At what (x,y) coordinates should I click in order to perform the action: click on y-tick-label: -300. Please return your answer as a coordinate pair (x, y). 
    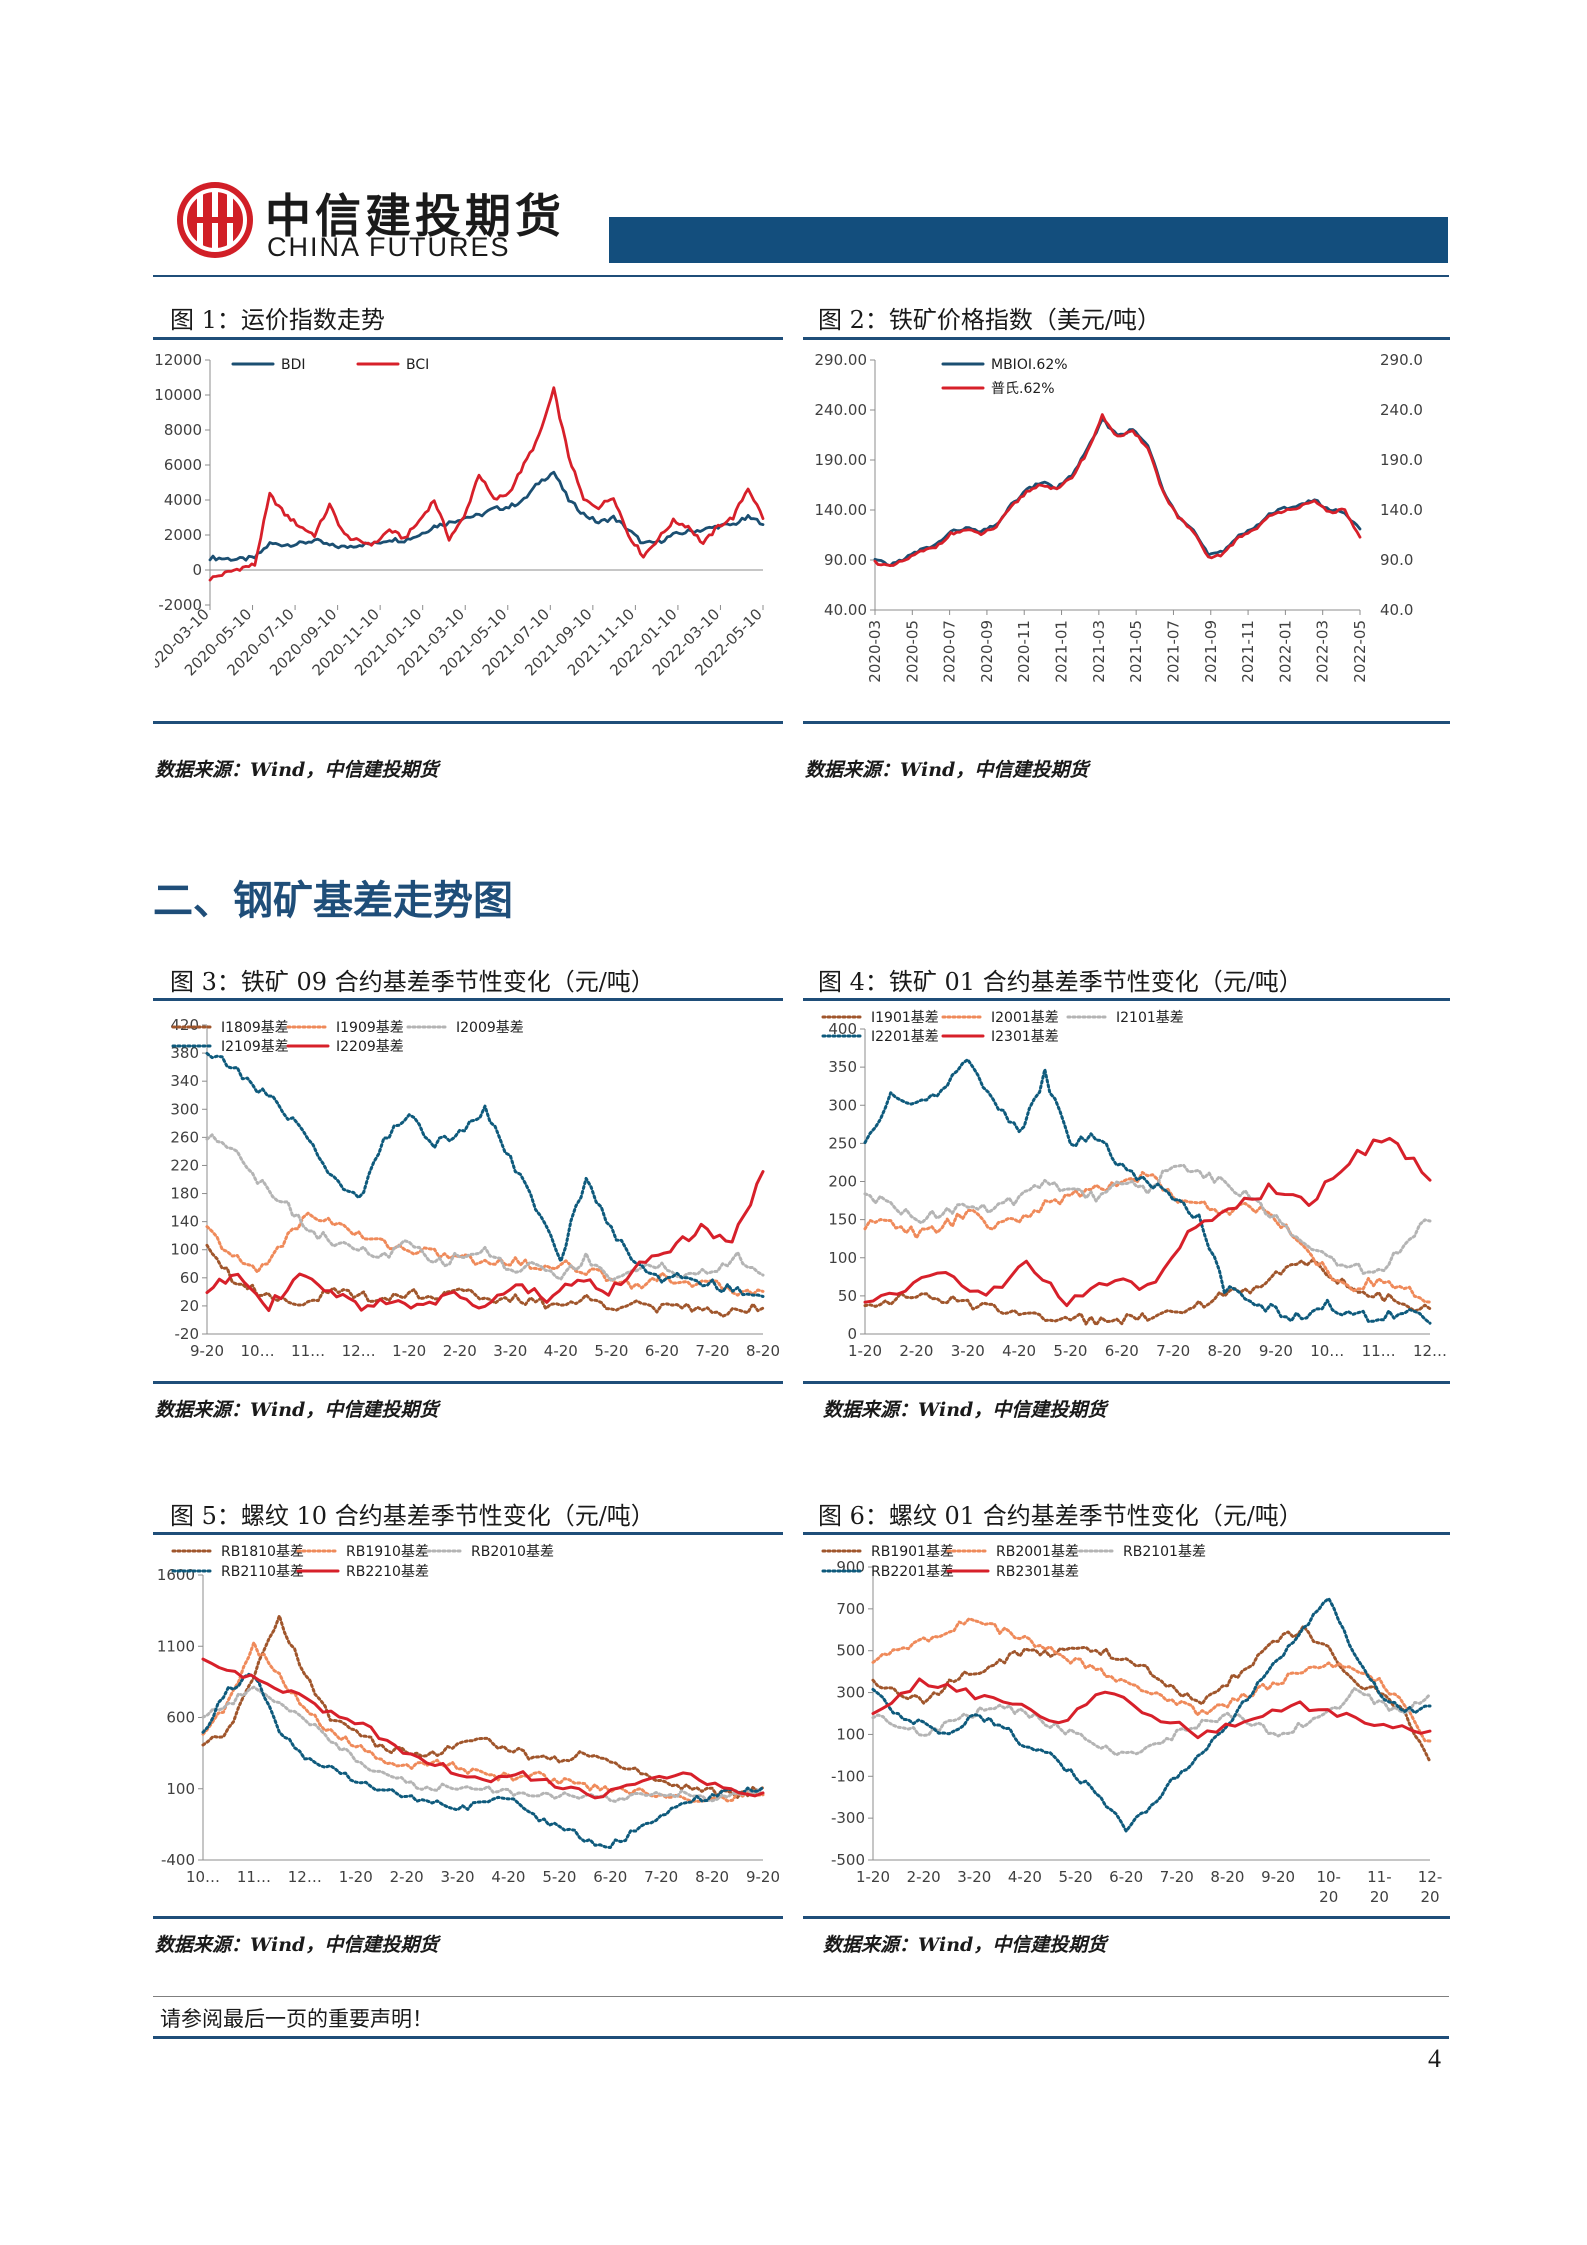
    Looking at the image, I should click on (848, 1818).